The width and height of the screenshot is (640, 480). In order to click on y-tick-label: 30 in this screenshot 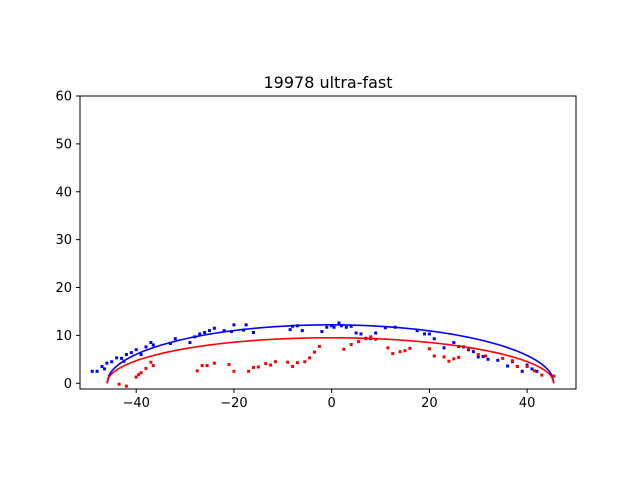, I will do `click(63, 240)`.